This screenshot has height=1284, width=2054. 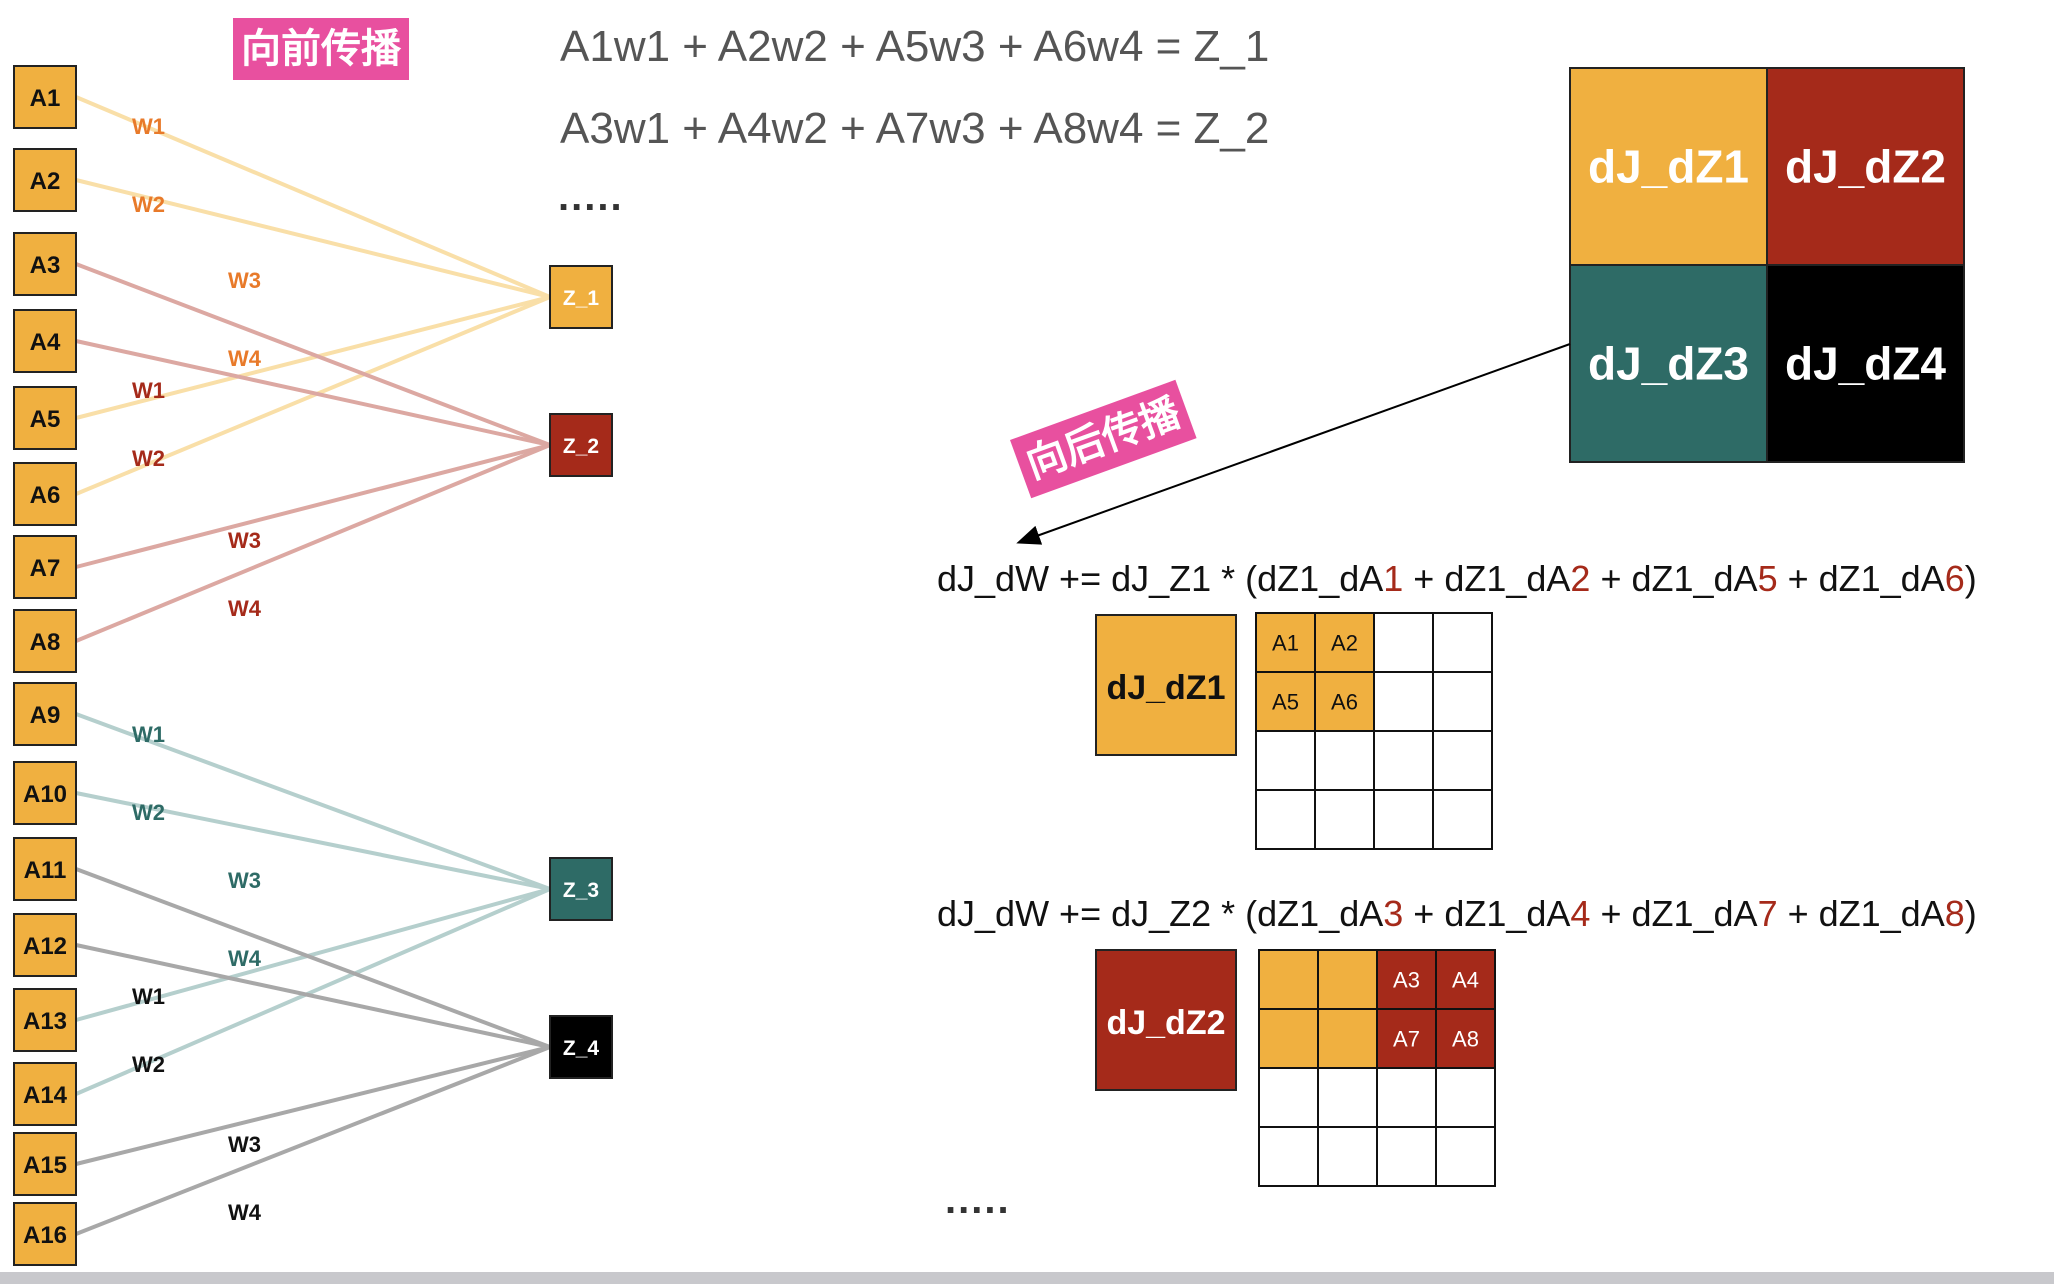 I want to click on input-node-a7, so click(x=45, y=567).